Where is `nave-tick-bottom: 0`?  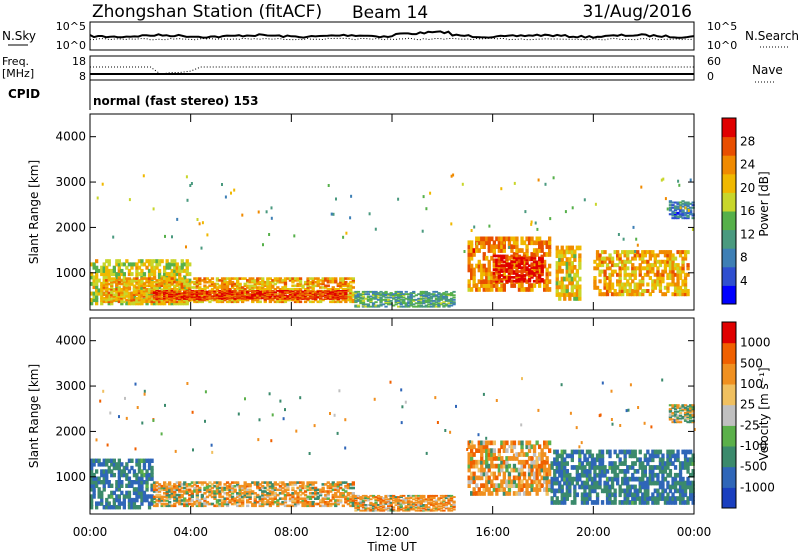
nave-tick-bottom: 0 is located at coordinates (710, 76).